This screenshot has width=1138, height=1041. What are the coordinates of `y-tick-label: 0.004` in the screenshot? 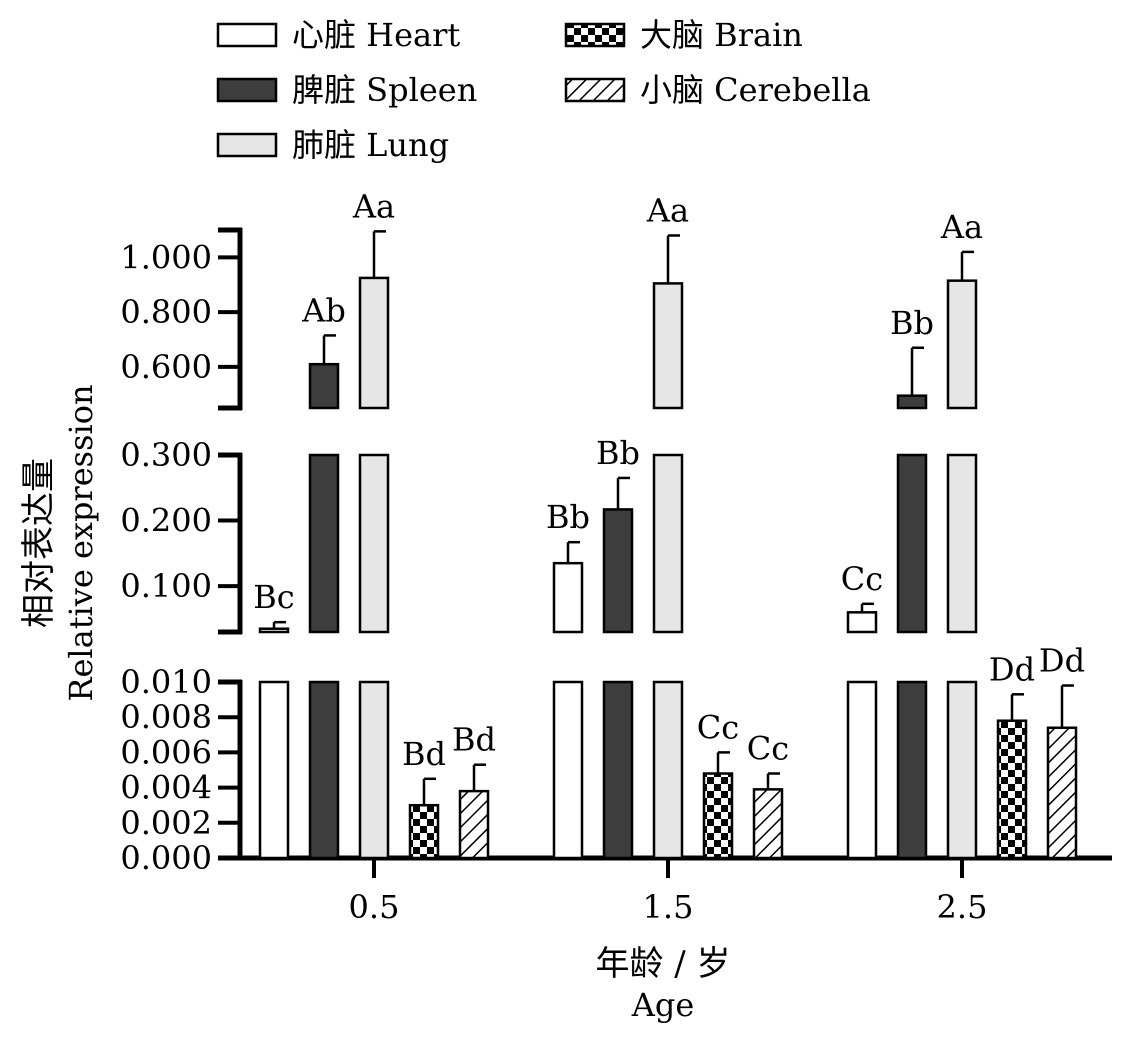 It's located at (166, 788).